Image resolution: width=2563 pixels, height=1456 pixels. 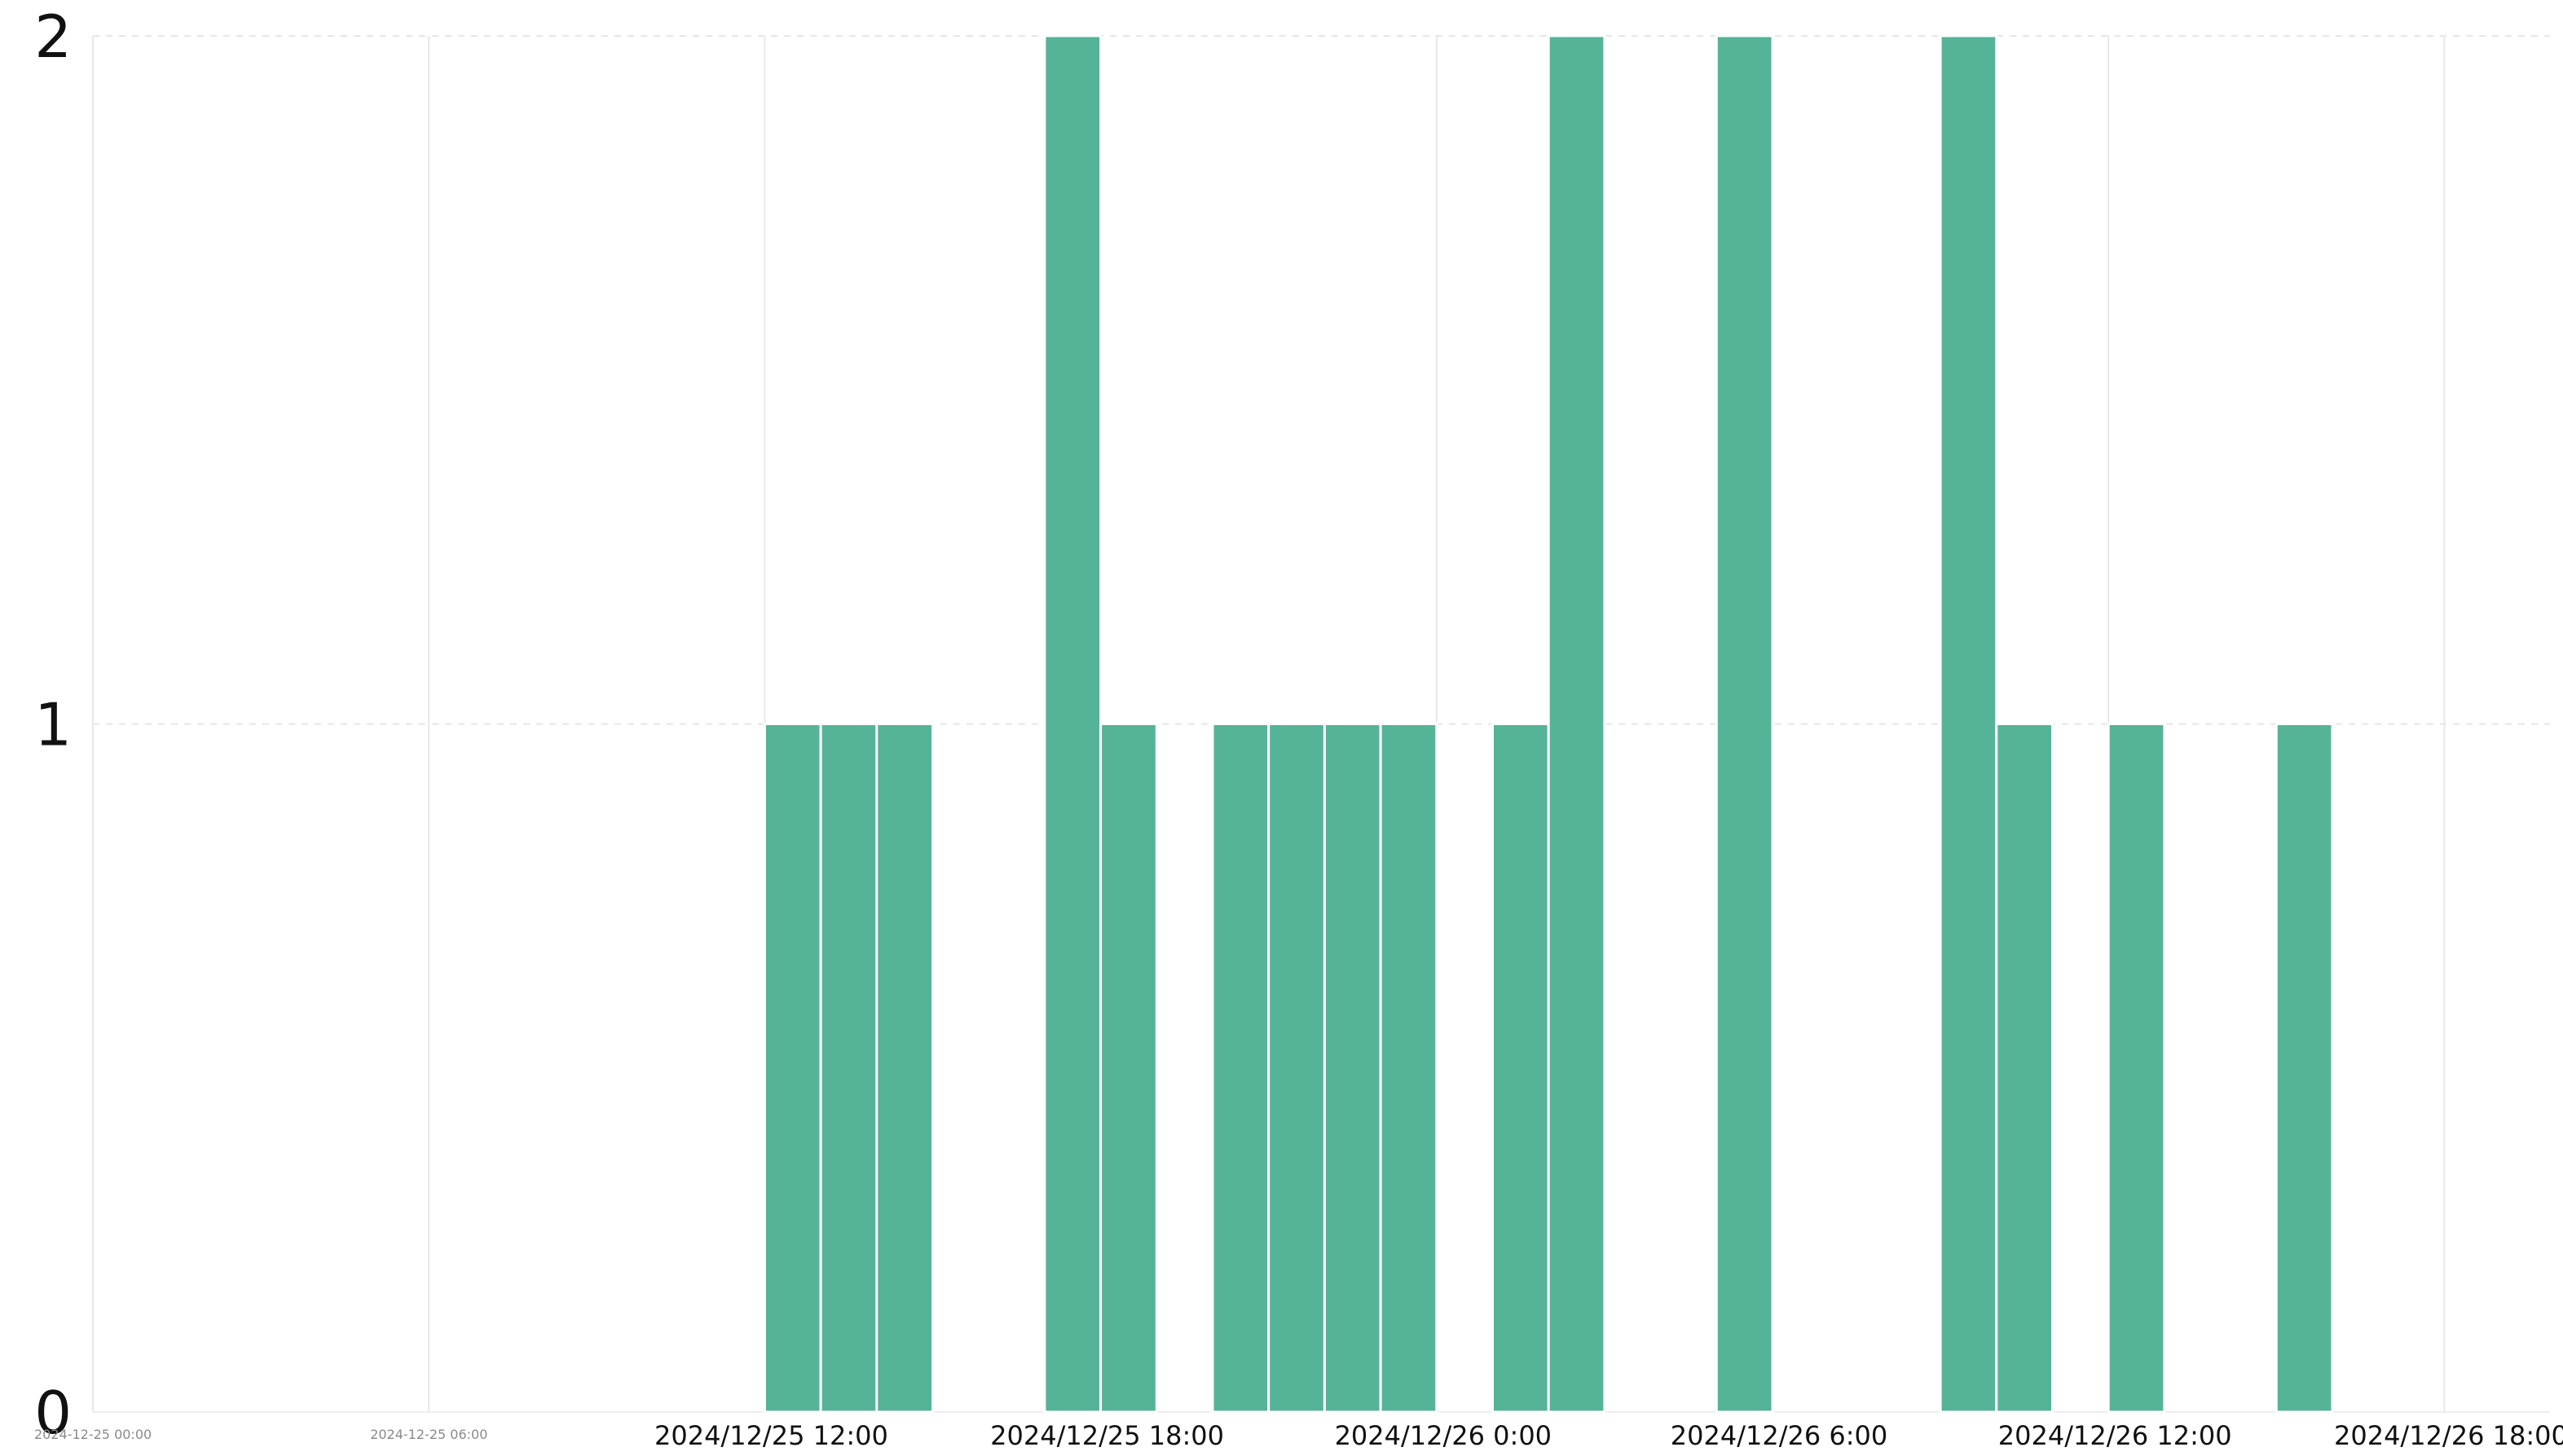 I want to click on x-tick-label: 2024-12-25 06:00, so click(x=429, y=1435).